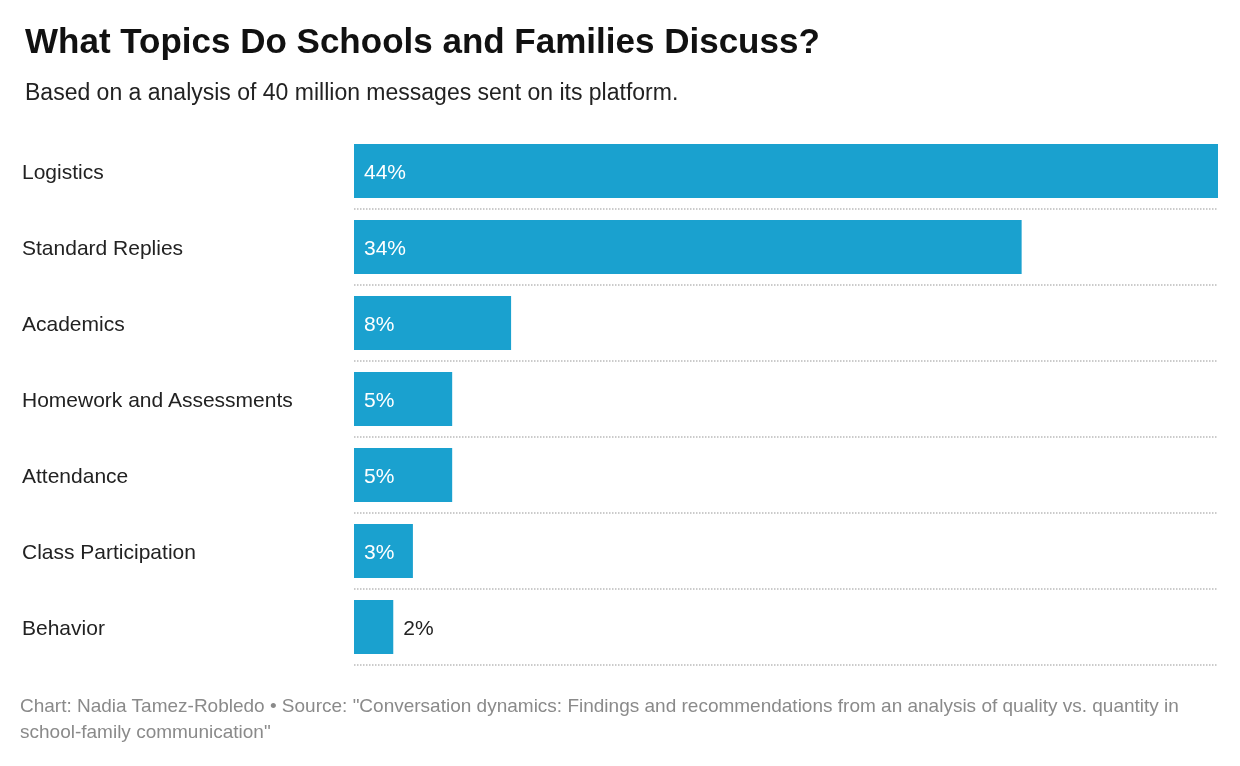 The height and width of the screenshot is (766, 1240). Describe the element at coordinates (63, 171) in the screenshot. I see `y-tick-label: Logistics` at that location.